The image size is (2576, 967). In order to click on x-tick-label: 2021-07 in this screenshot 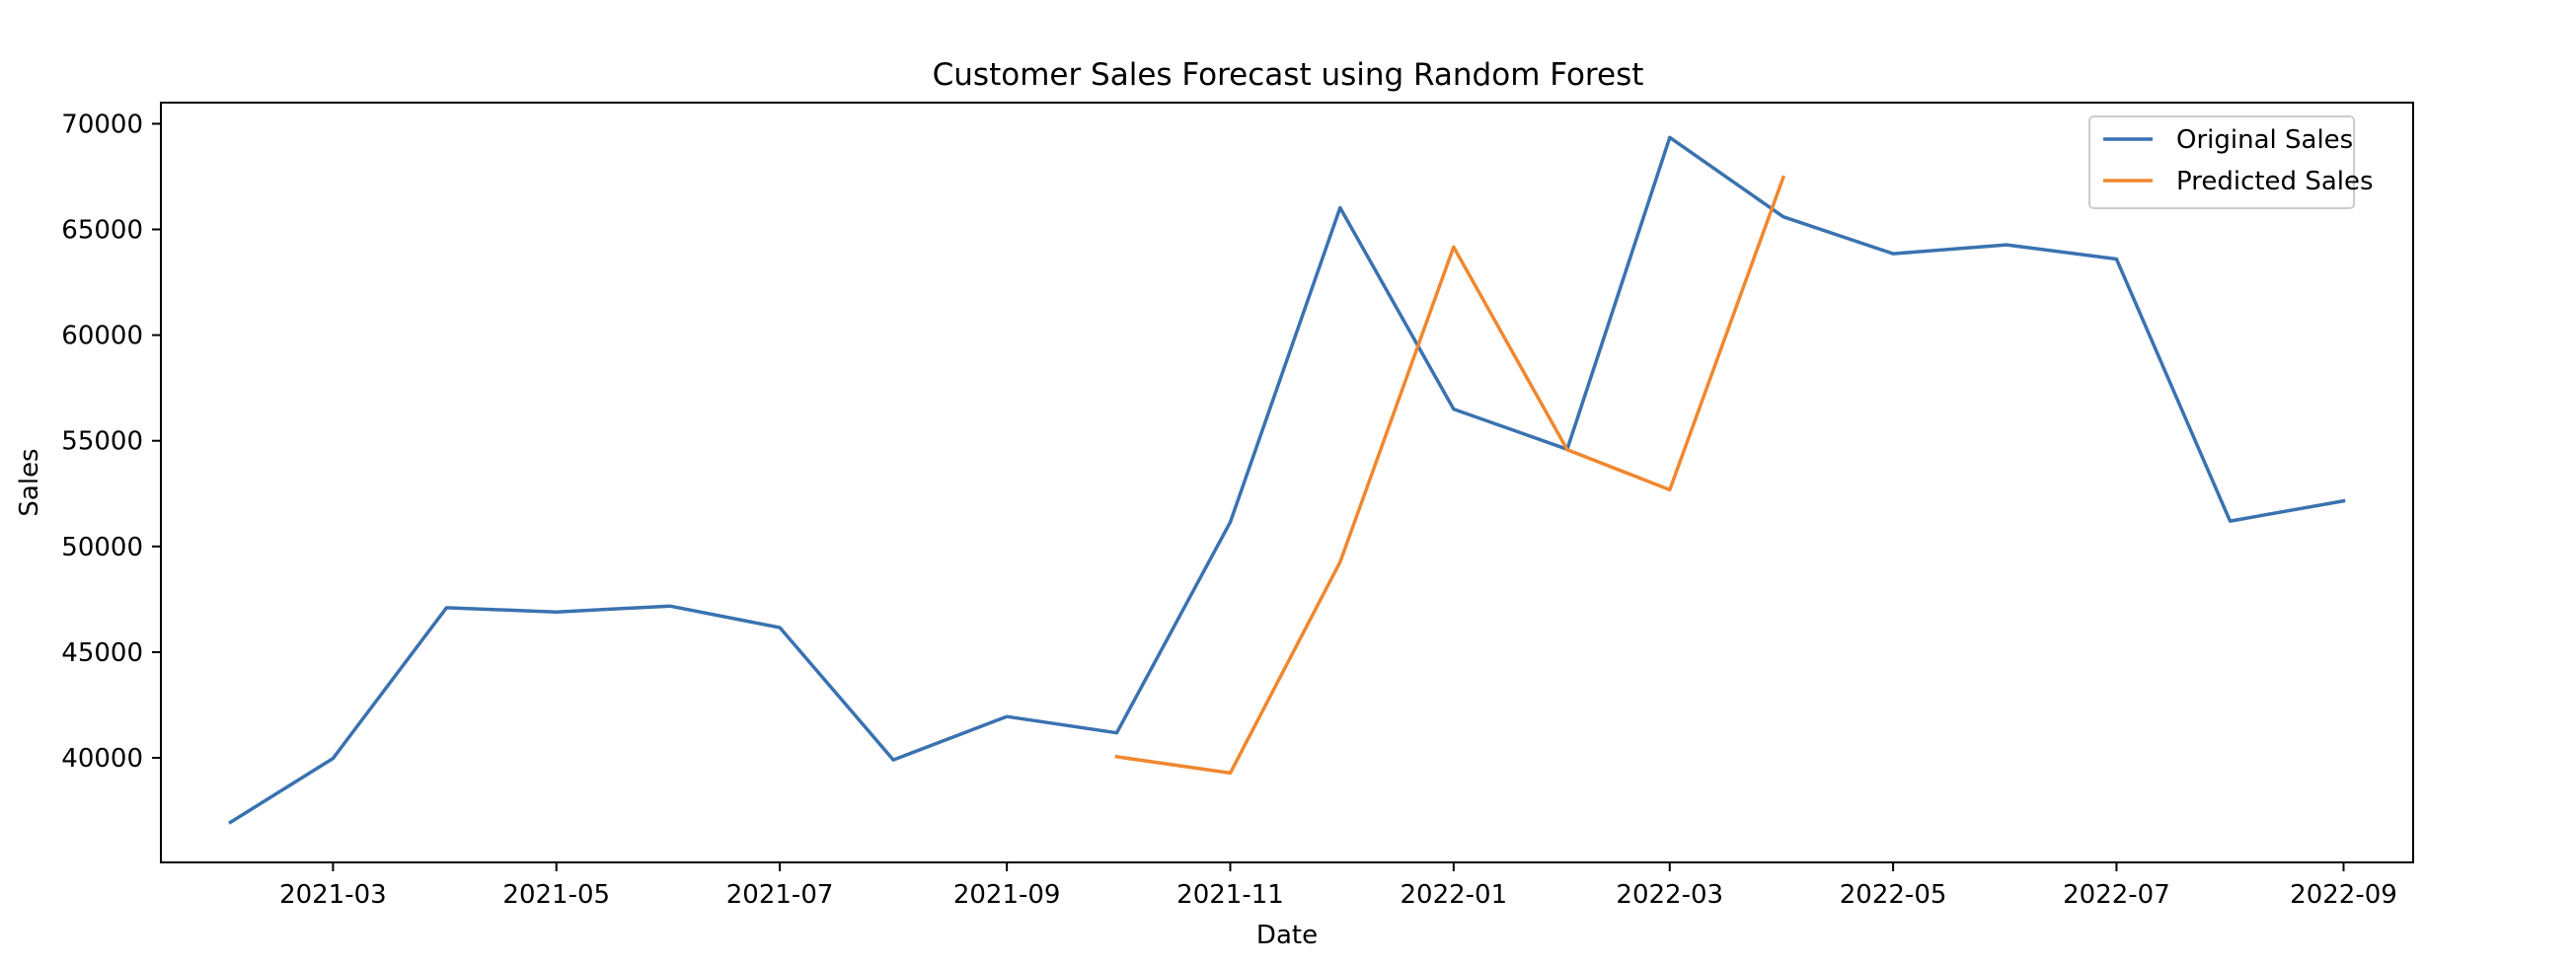, I will do `click(780, 895)`.